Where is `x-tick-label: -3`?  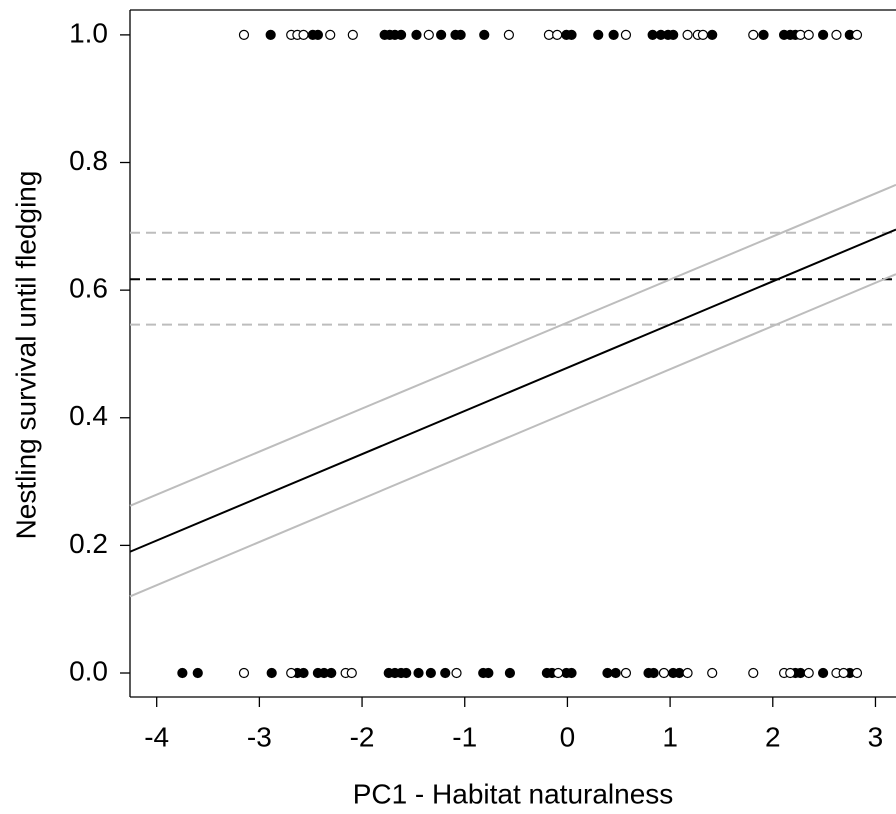 x-tick-label: -3 is located at coordinates (259, 736).